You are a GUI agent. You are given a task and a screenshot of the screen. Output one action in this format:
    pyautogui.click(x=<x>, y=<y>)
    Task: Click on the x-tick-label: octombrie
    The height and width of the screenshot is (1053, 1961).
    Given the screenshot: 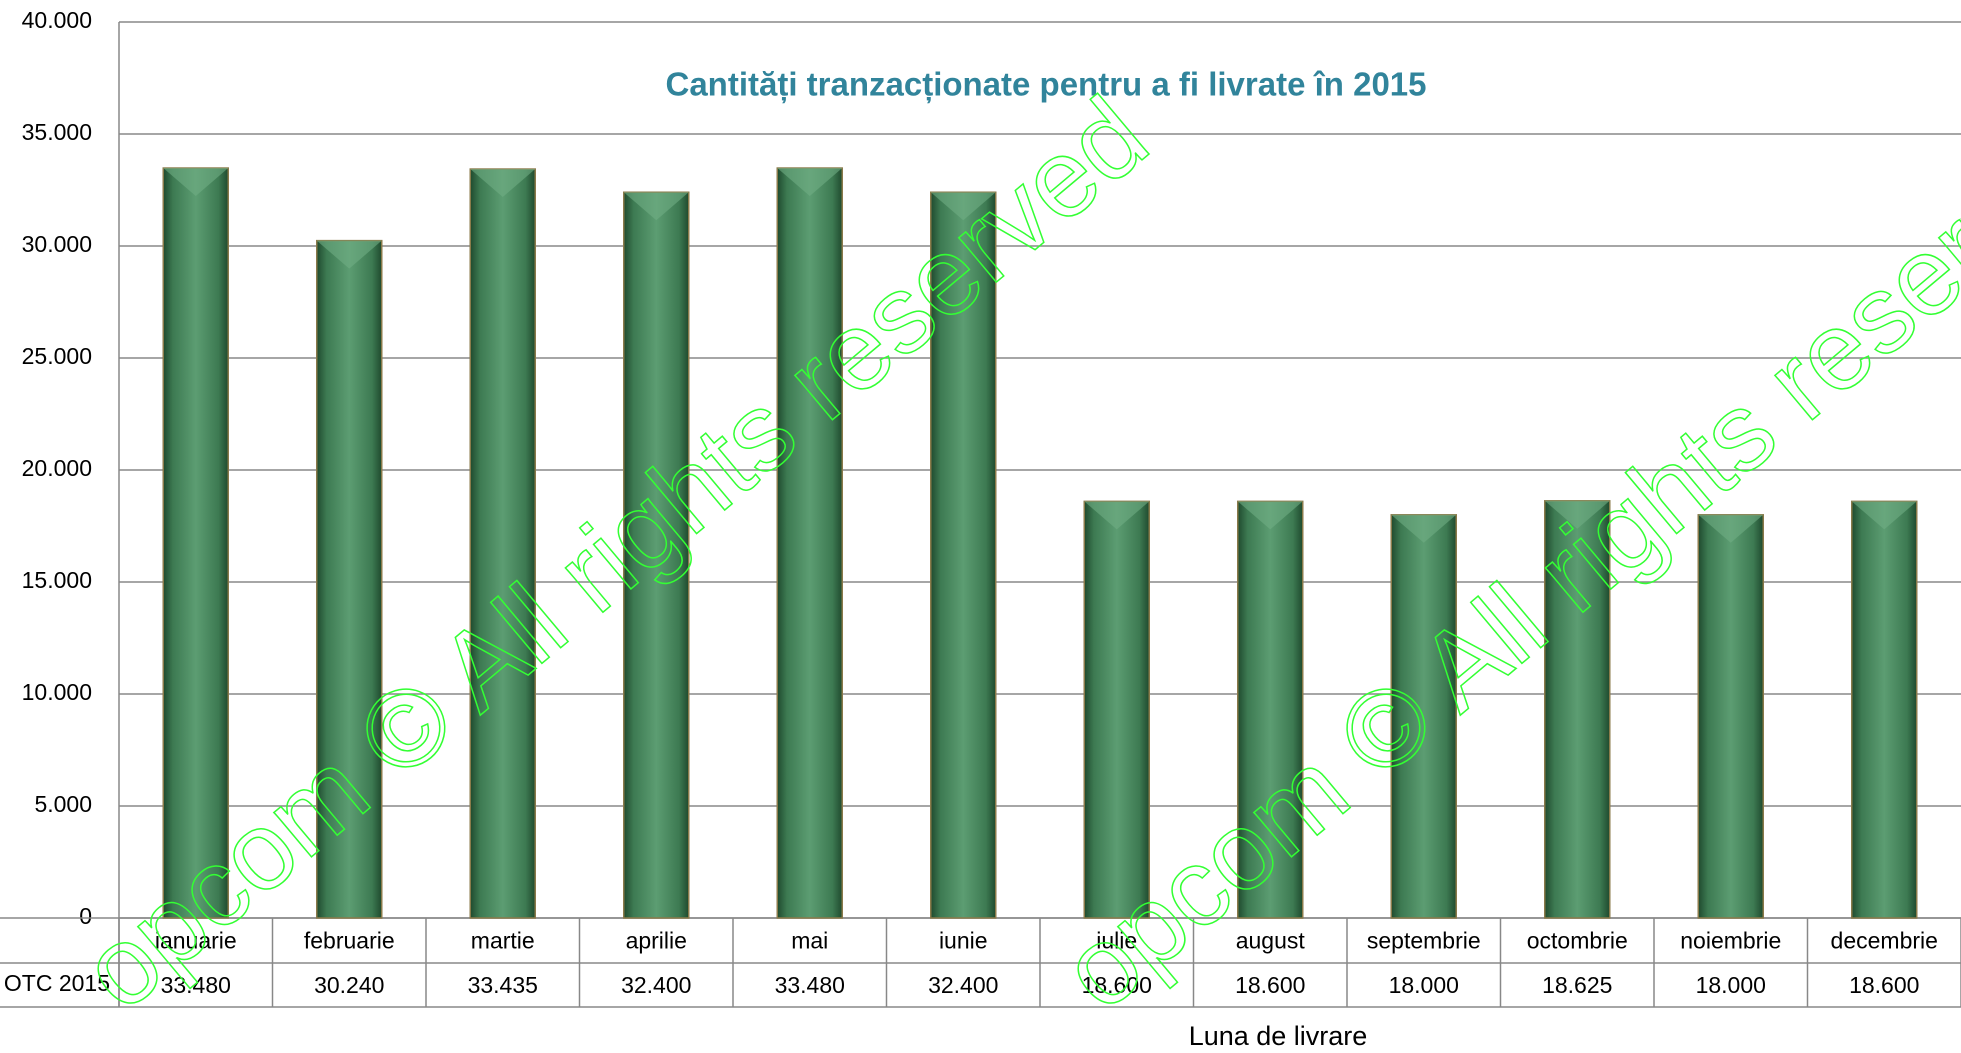 What is the action you would take?
    pyautogui.click(x=1577, y=941)
    